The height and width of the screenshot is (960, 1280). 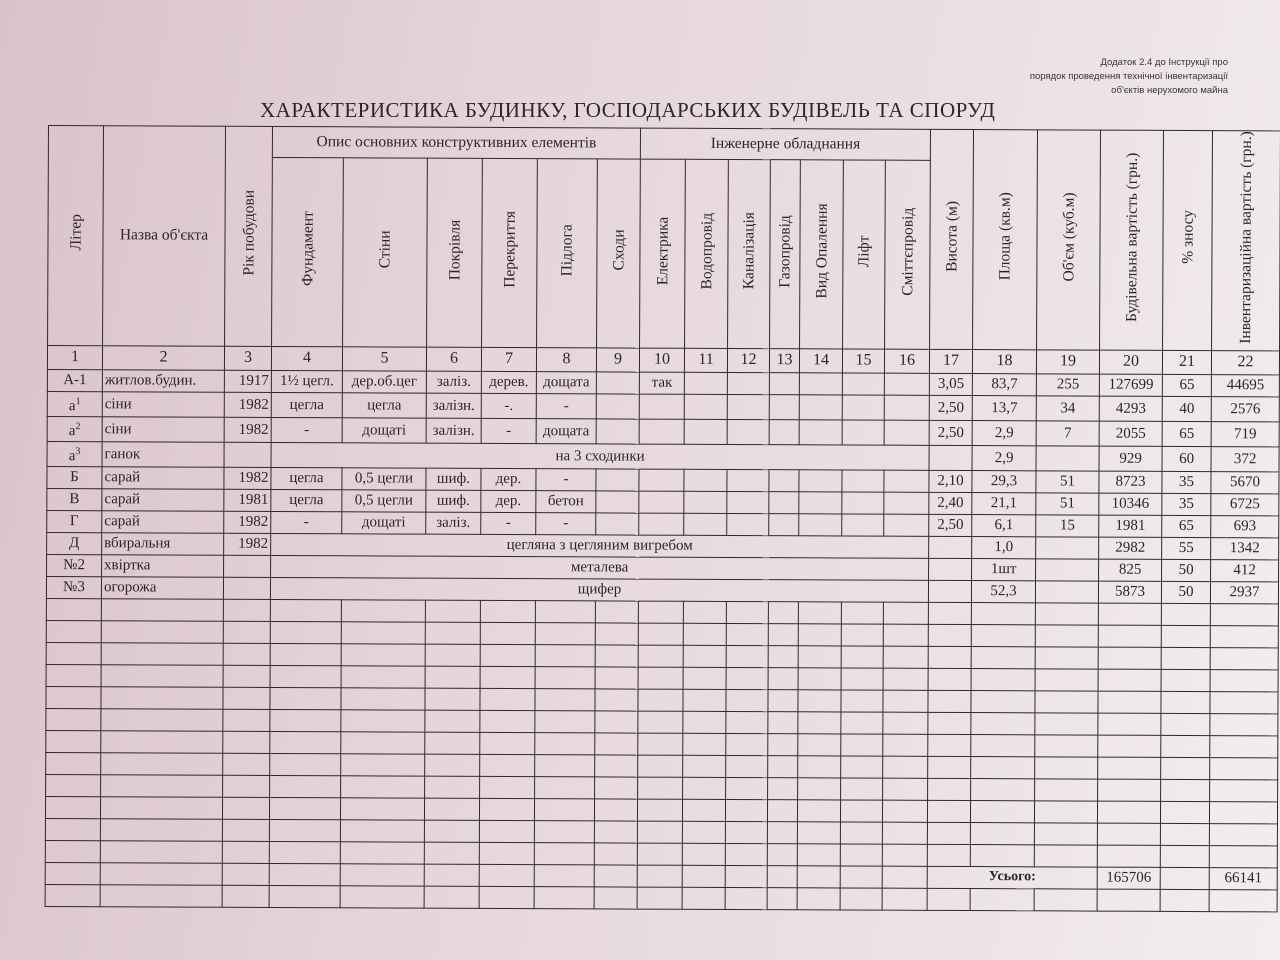 I want to click on liter-cell: В, so click(x=74, y=499).